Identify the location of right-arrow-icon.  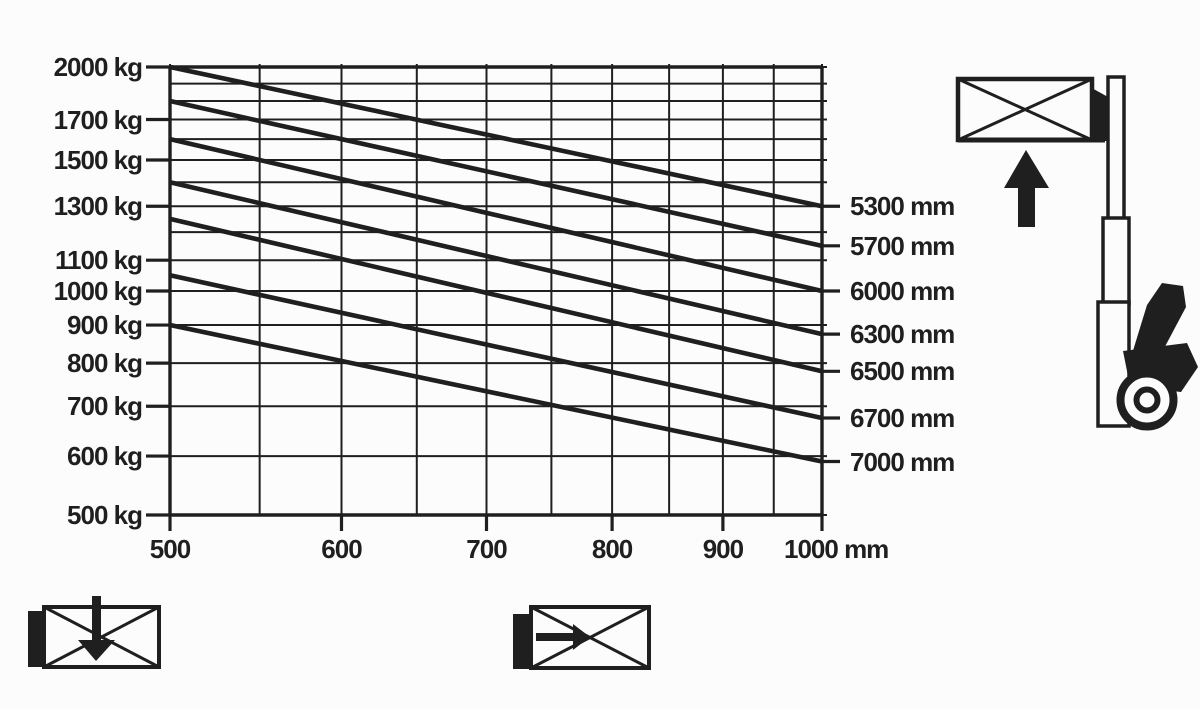
(563, 637).